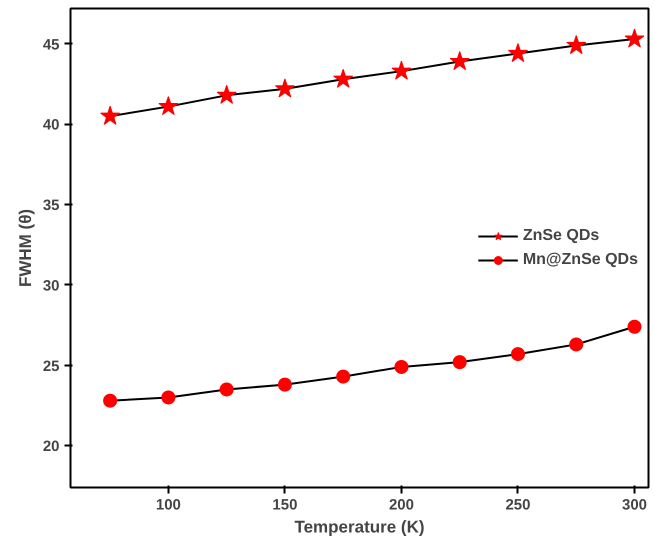 The height and width of the screenshot is (539, 654). I want to click on x-axis-title: Temperature (K), so click(359, 527).